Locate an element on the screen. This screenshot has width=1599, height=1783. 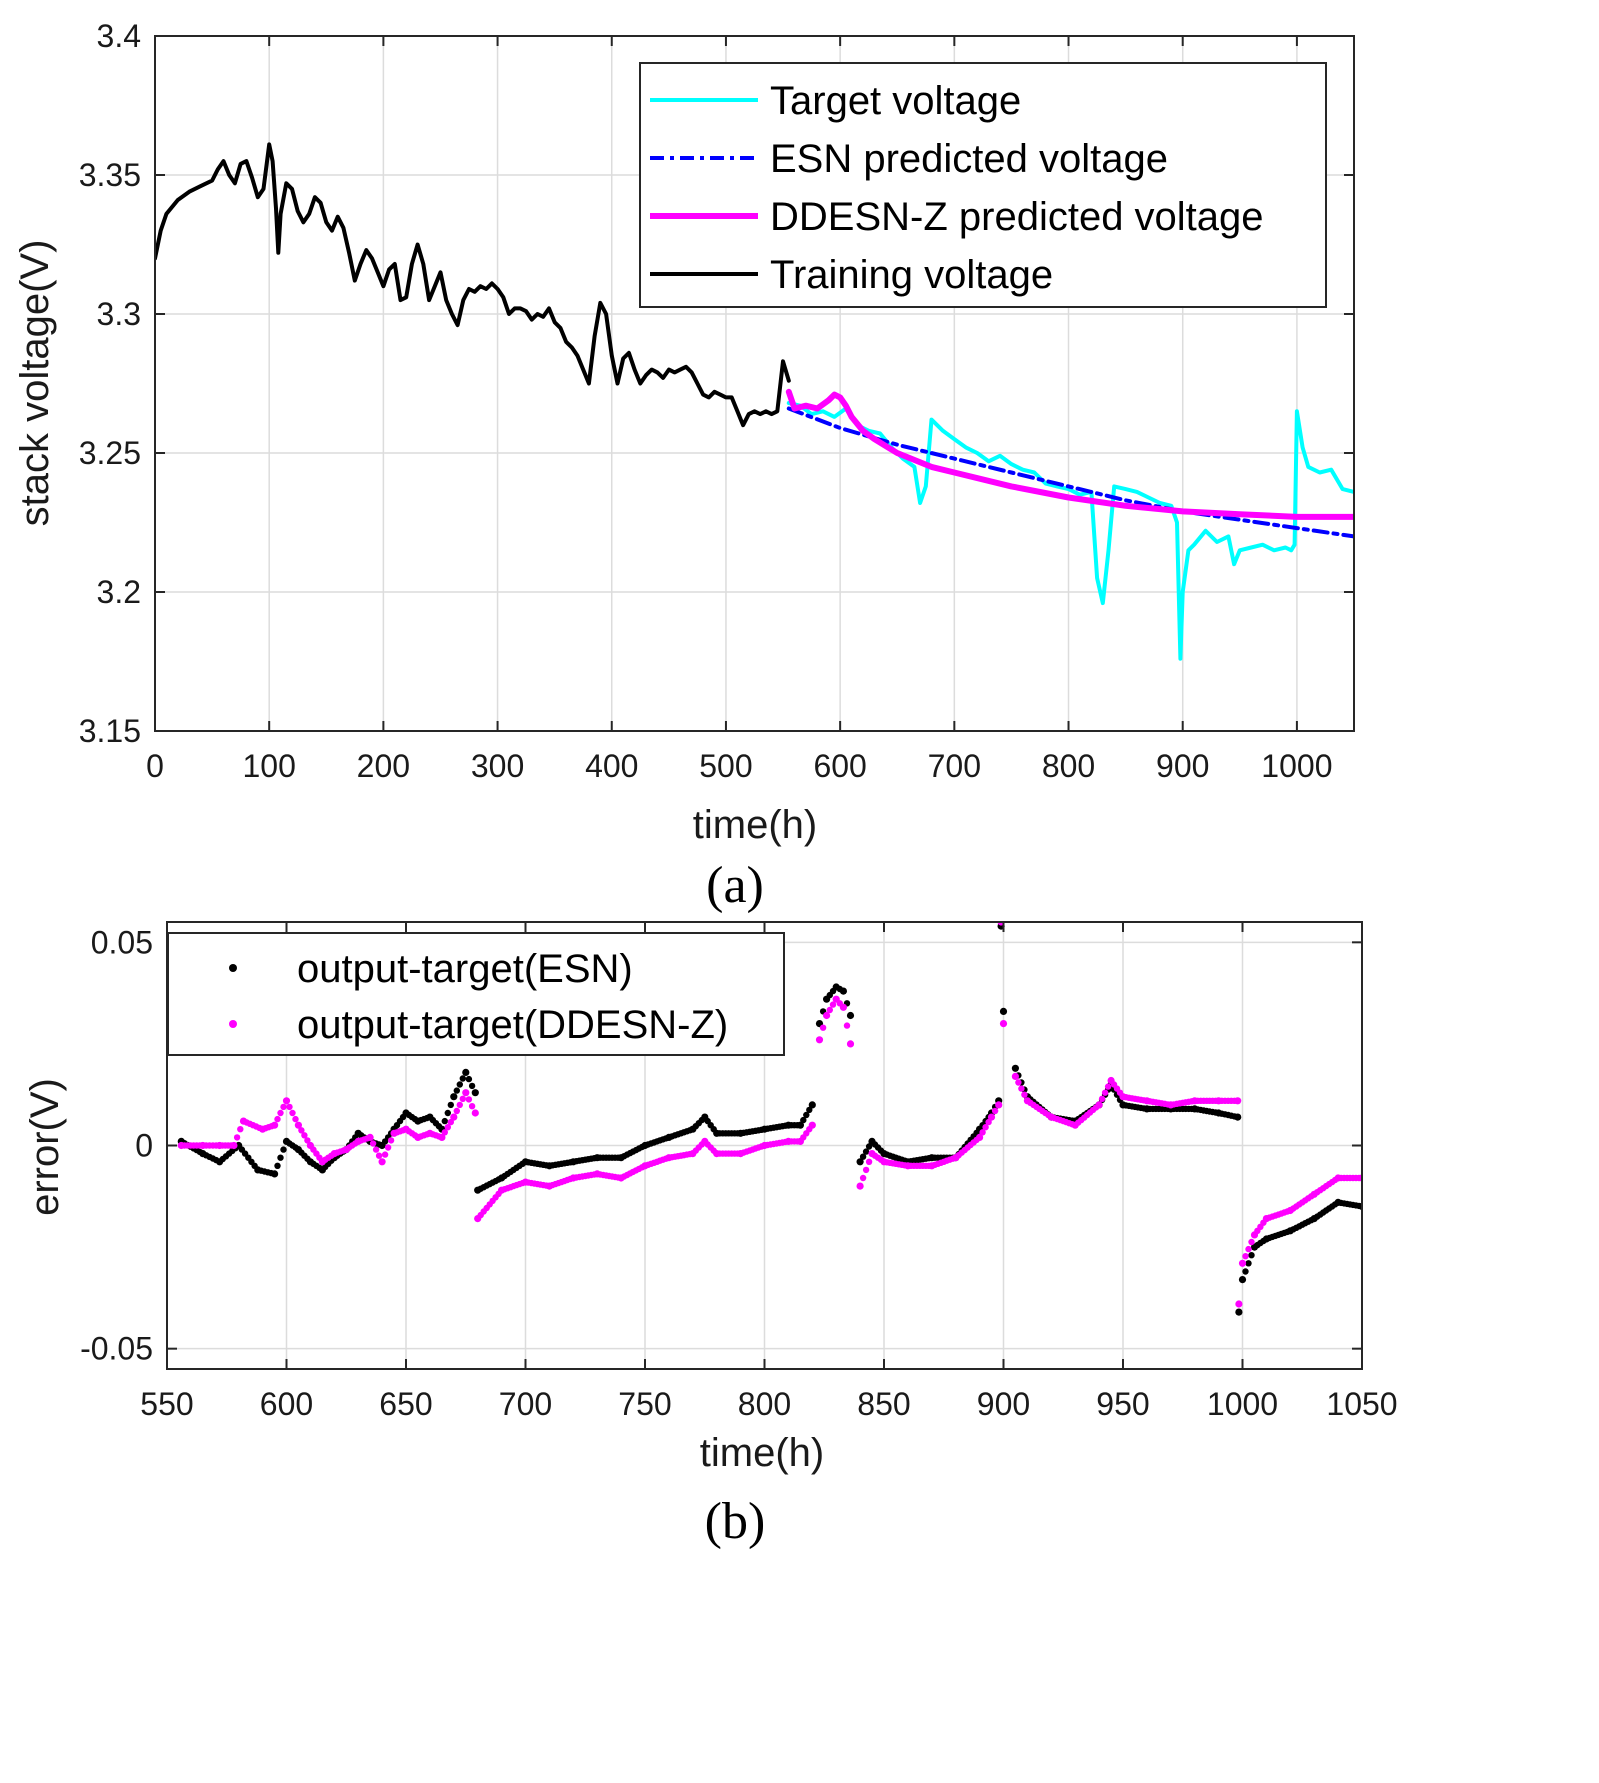
y-tick-label: 3.3 is located at coordinates (119, 314).